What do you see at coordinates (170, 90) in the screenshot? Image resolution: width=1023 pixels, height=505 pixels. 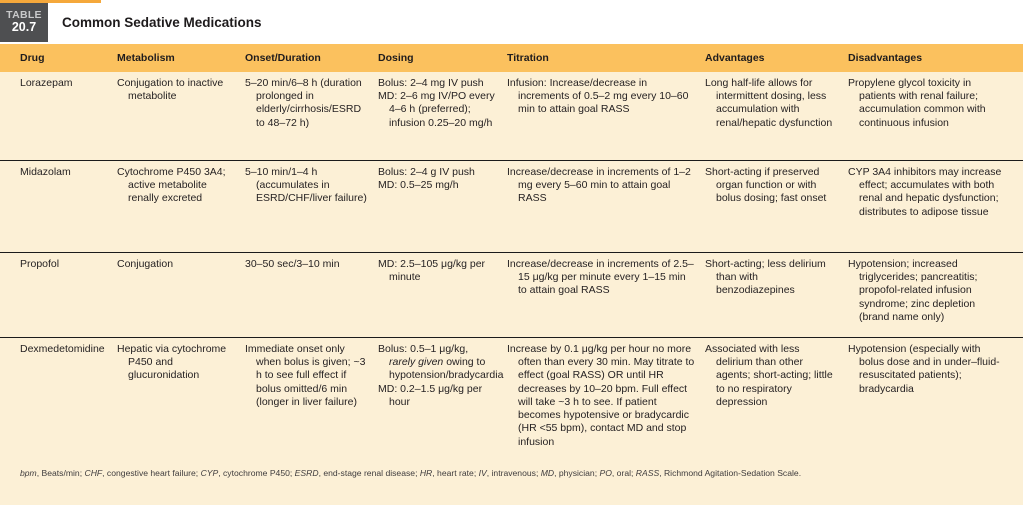 I see `text: Conjugation to inactive metabolite` at bounding box center [170, 90].